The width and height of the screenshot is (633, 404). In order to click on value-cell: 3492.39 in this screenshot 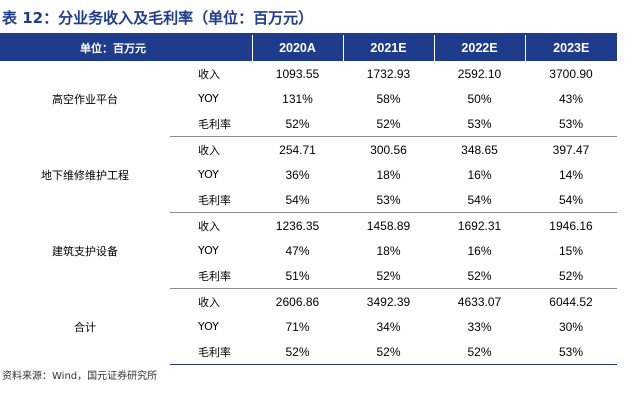, I will do `click(388, 301)`.